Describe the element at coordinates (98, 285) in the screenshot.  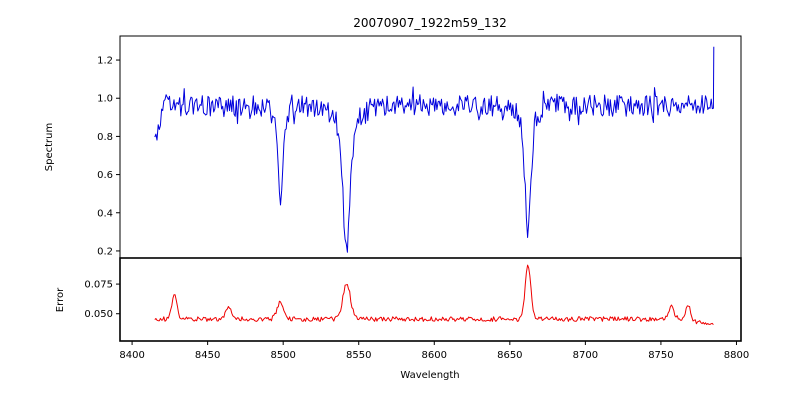
I see `y-tick-label: 0.075` at that location.